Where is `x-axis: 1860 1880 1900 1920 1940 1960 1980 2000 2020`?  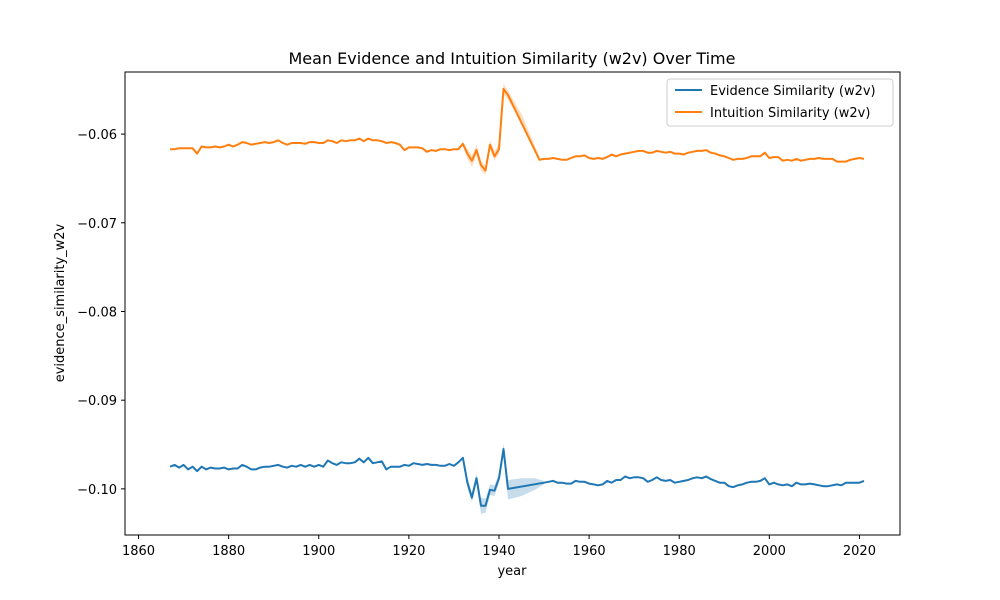
x-axis: 1860 1880 1900 1920 1940 1960 1980 2000 2020 is located at coordinates (499, 547).